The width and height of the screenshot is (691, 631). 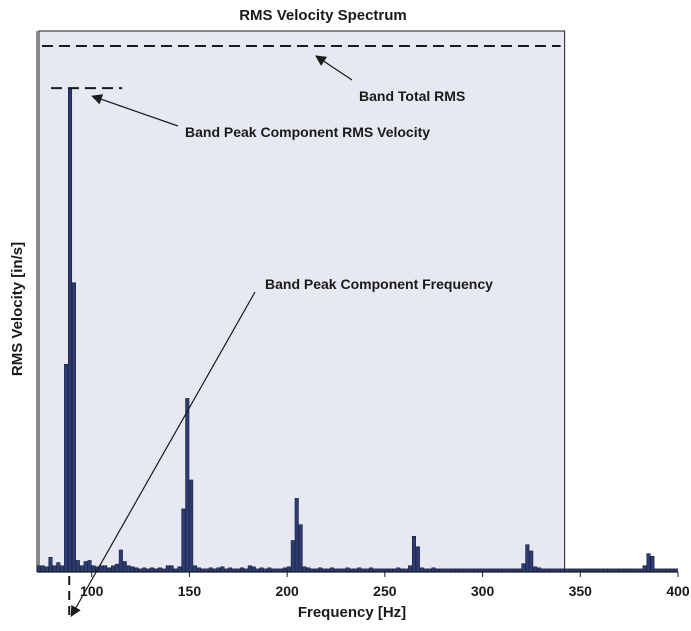 What do you see at coordinates (17, 309) in the screenshot?
I see `y-axis-label: RMS Velocity [in/s]` at bounding box center [17, 309].